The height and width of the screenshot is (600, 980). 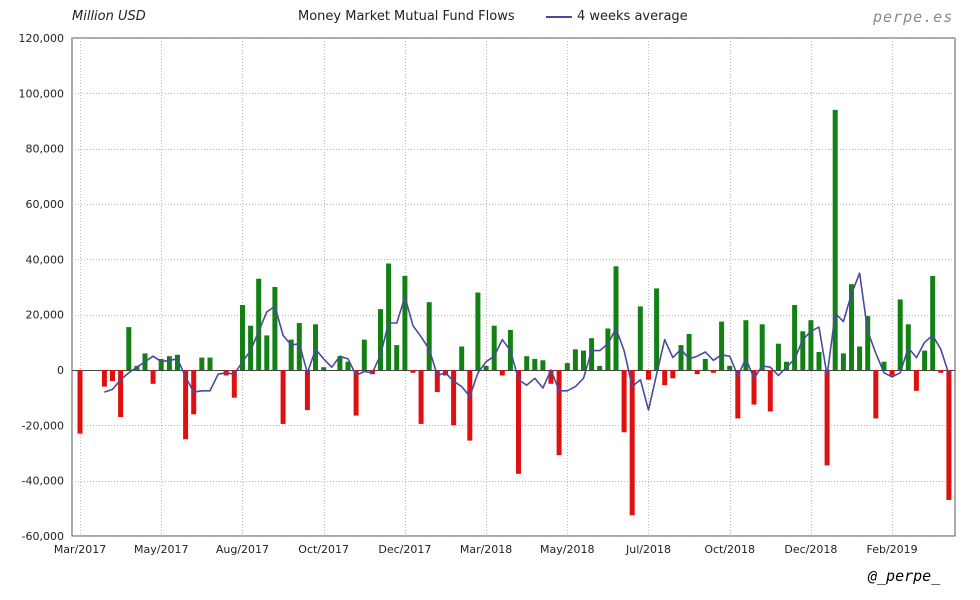 I want to click on x-tick-label: Feb/2019, so click(x=892, y=549).